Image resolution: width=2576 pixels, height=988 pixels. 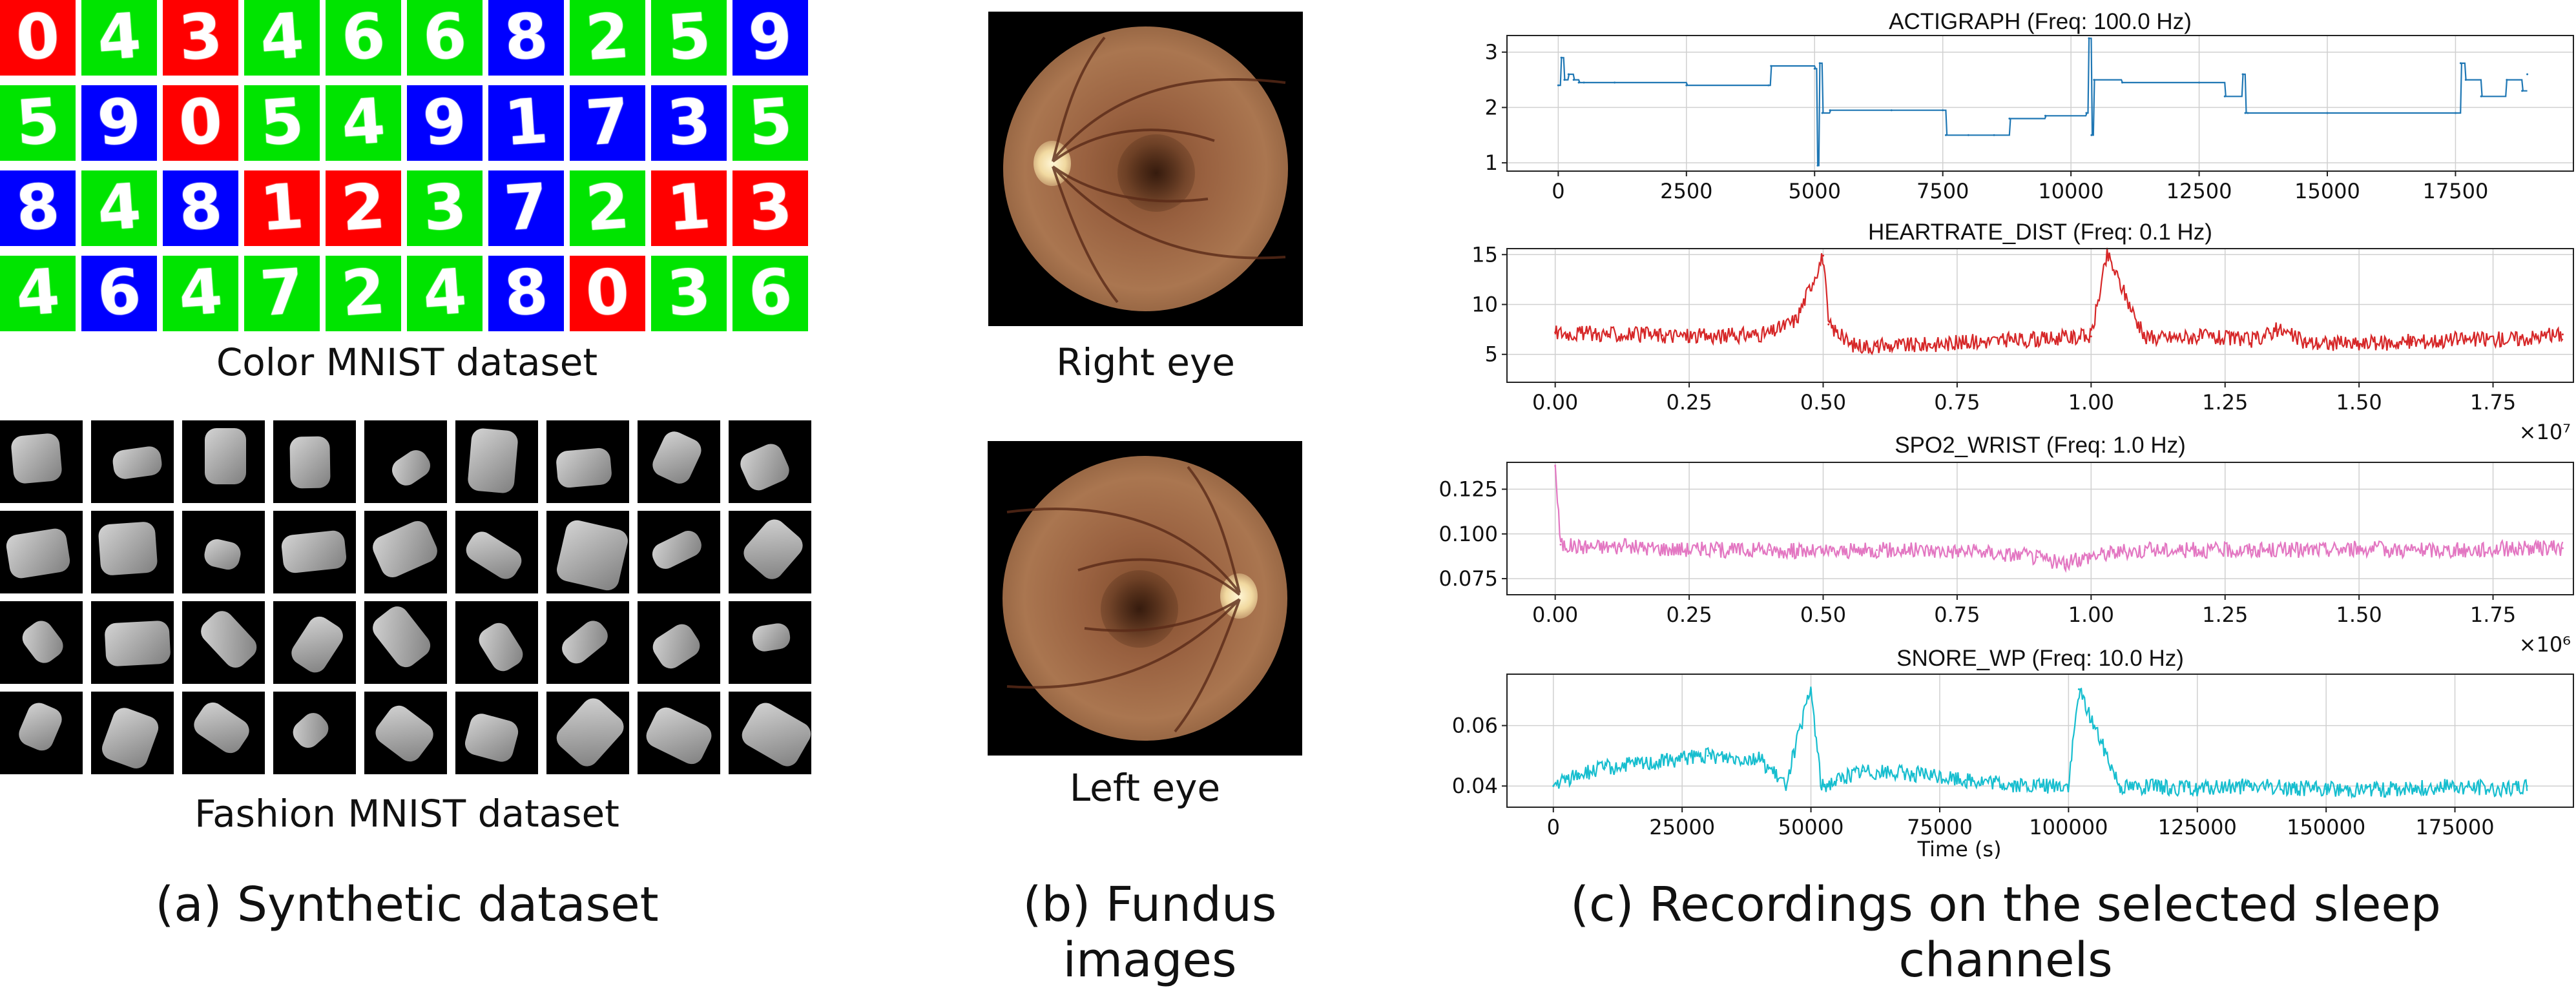 What do you see at coordinates (2327, 191) in the screenshot?
I see `x-tick-label: 15000` at bounding box center [2327, 191].